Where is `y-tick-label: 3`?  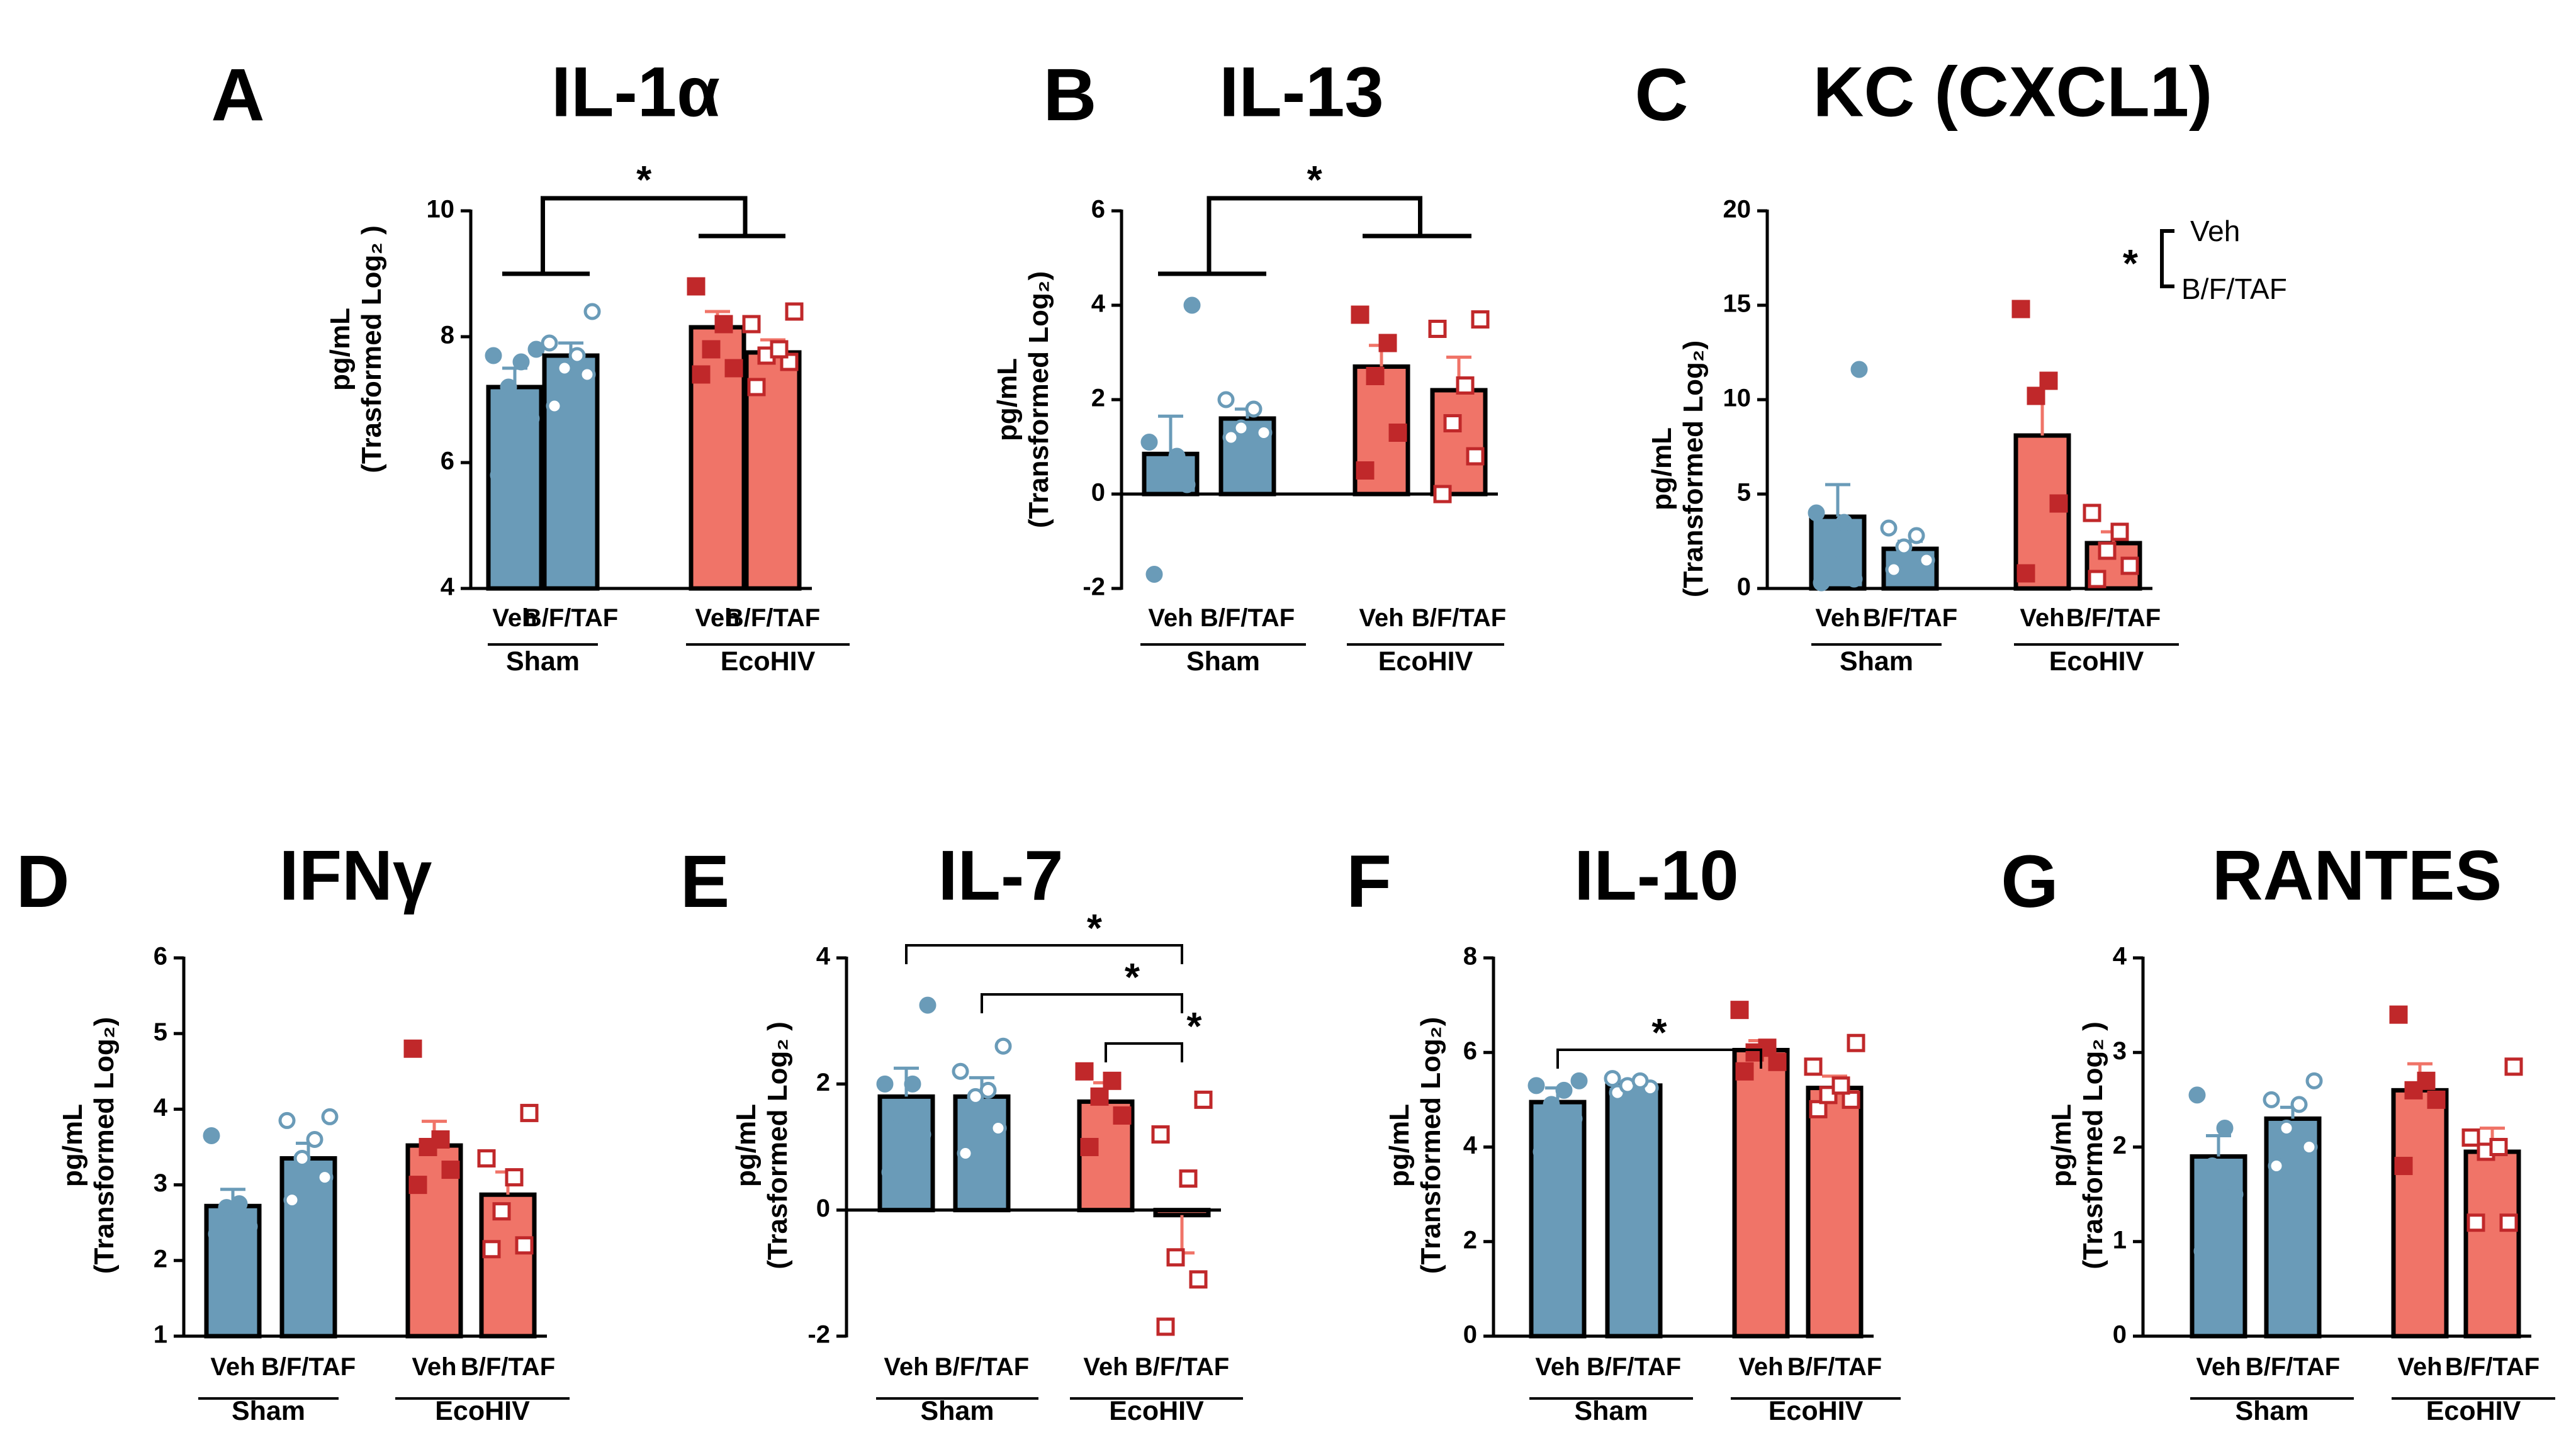 y-tick-label: 3 is located at coordinates (2120, 1051).